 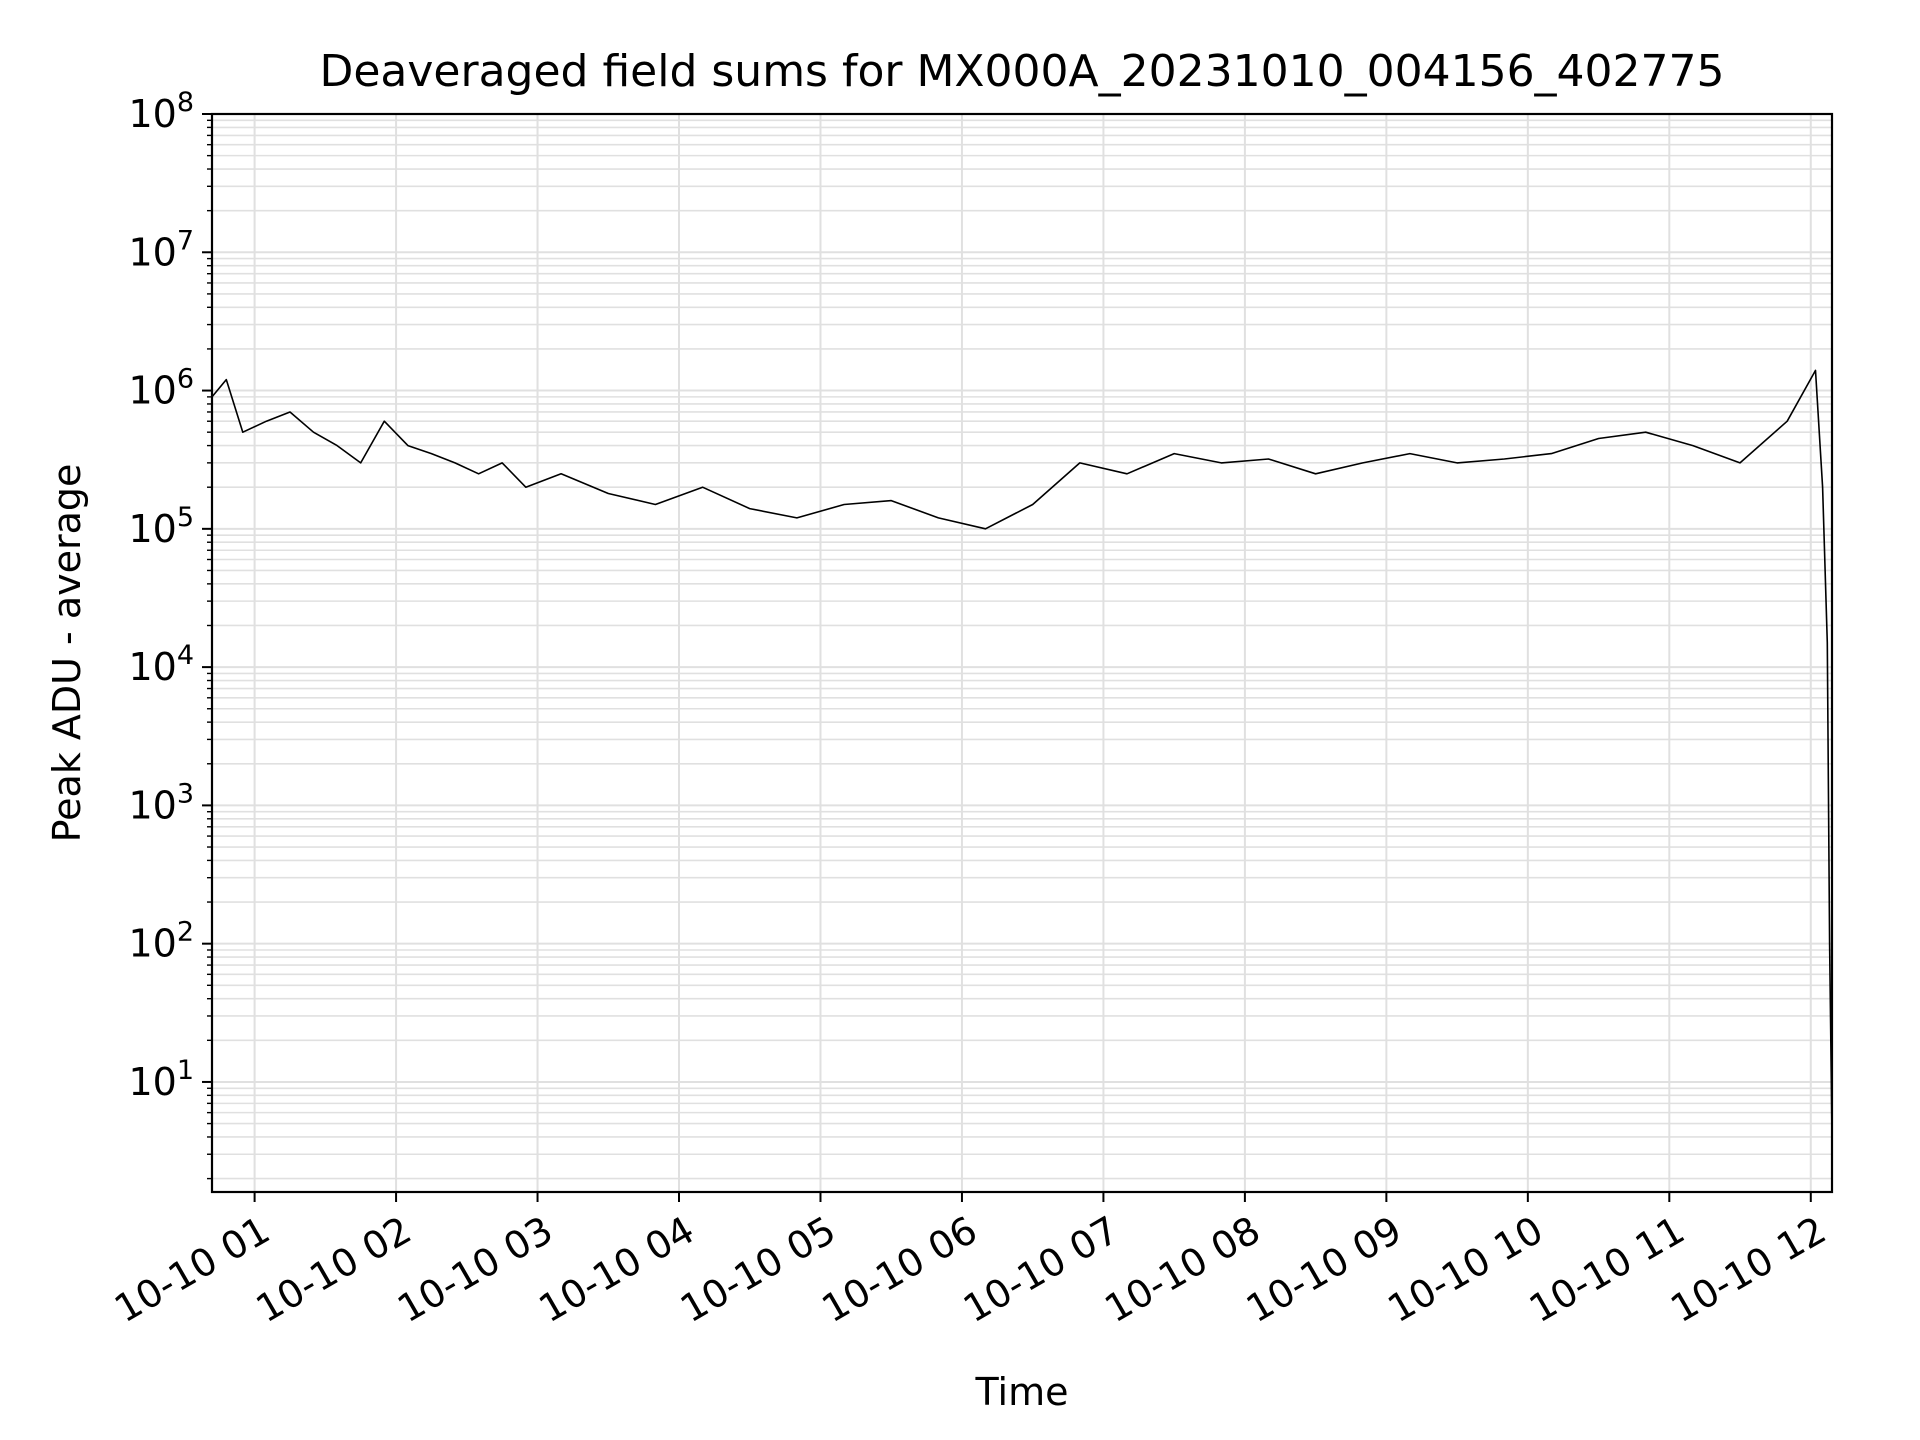 I want to click on x-tick-label: 10-10 04, so click(x=617, y=1270).